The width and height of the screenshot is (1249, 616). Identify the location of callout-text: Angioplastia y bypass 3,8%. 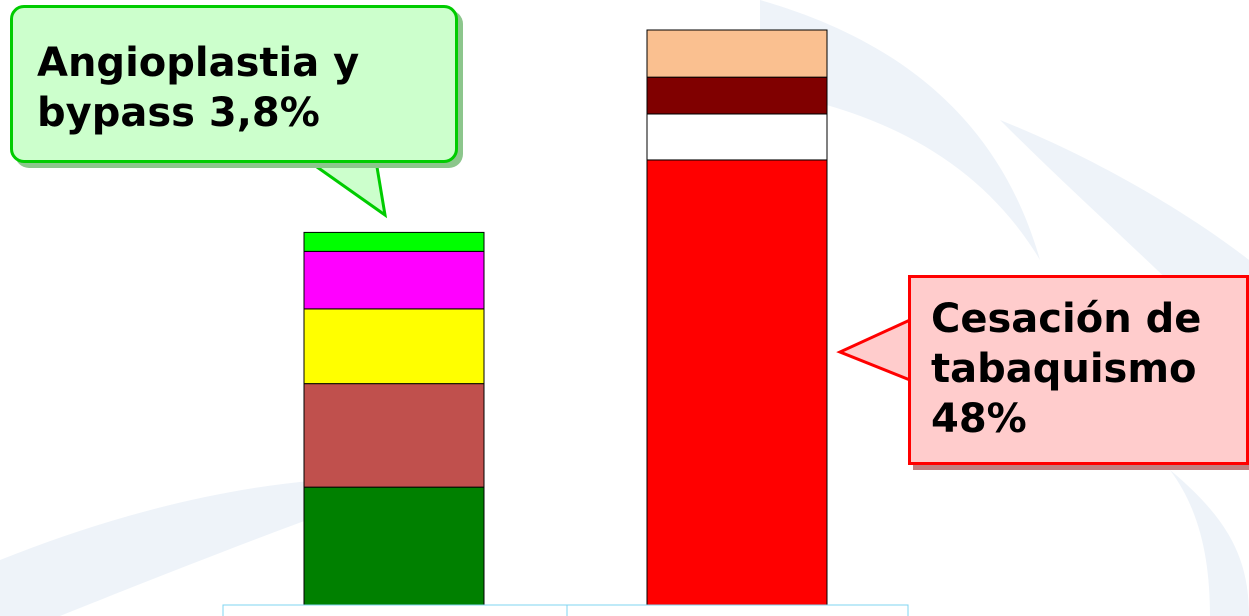
(198, 88).